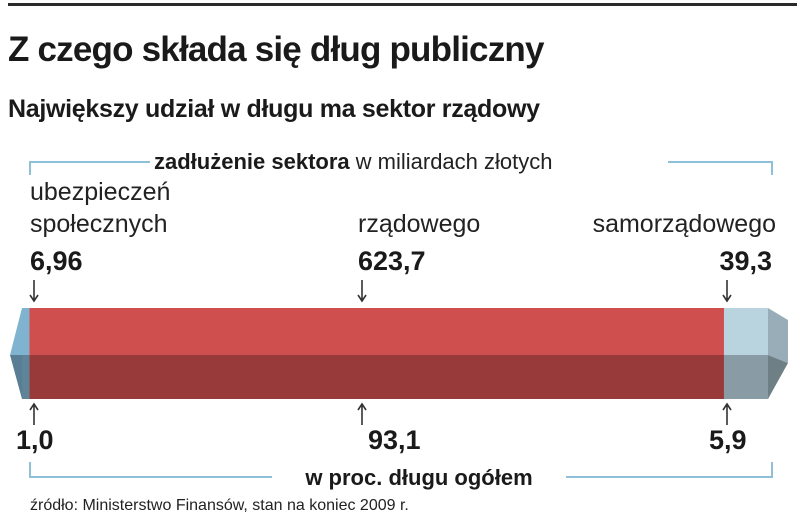  What do you see at coordinates (34, 413) in the screenshot?
I see `arrow-up-ubezpieczen` at bounding box center [34, 413].